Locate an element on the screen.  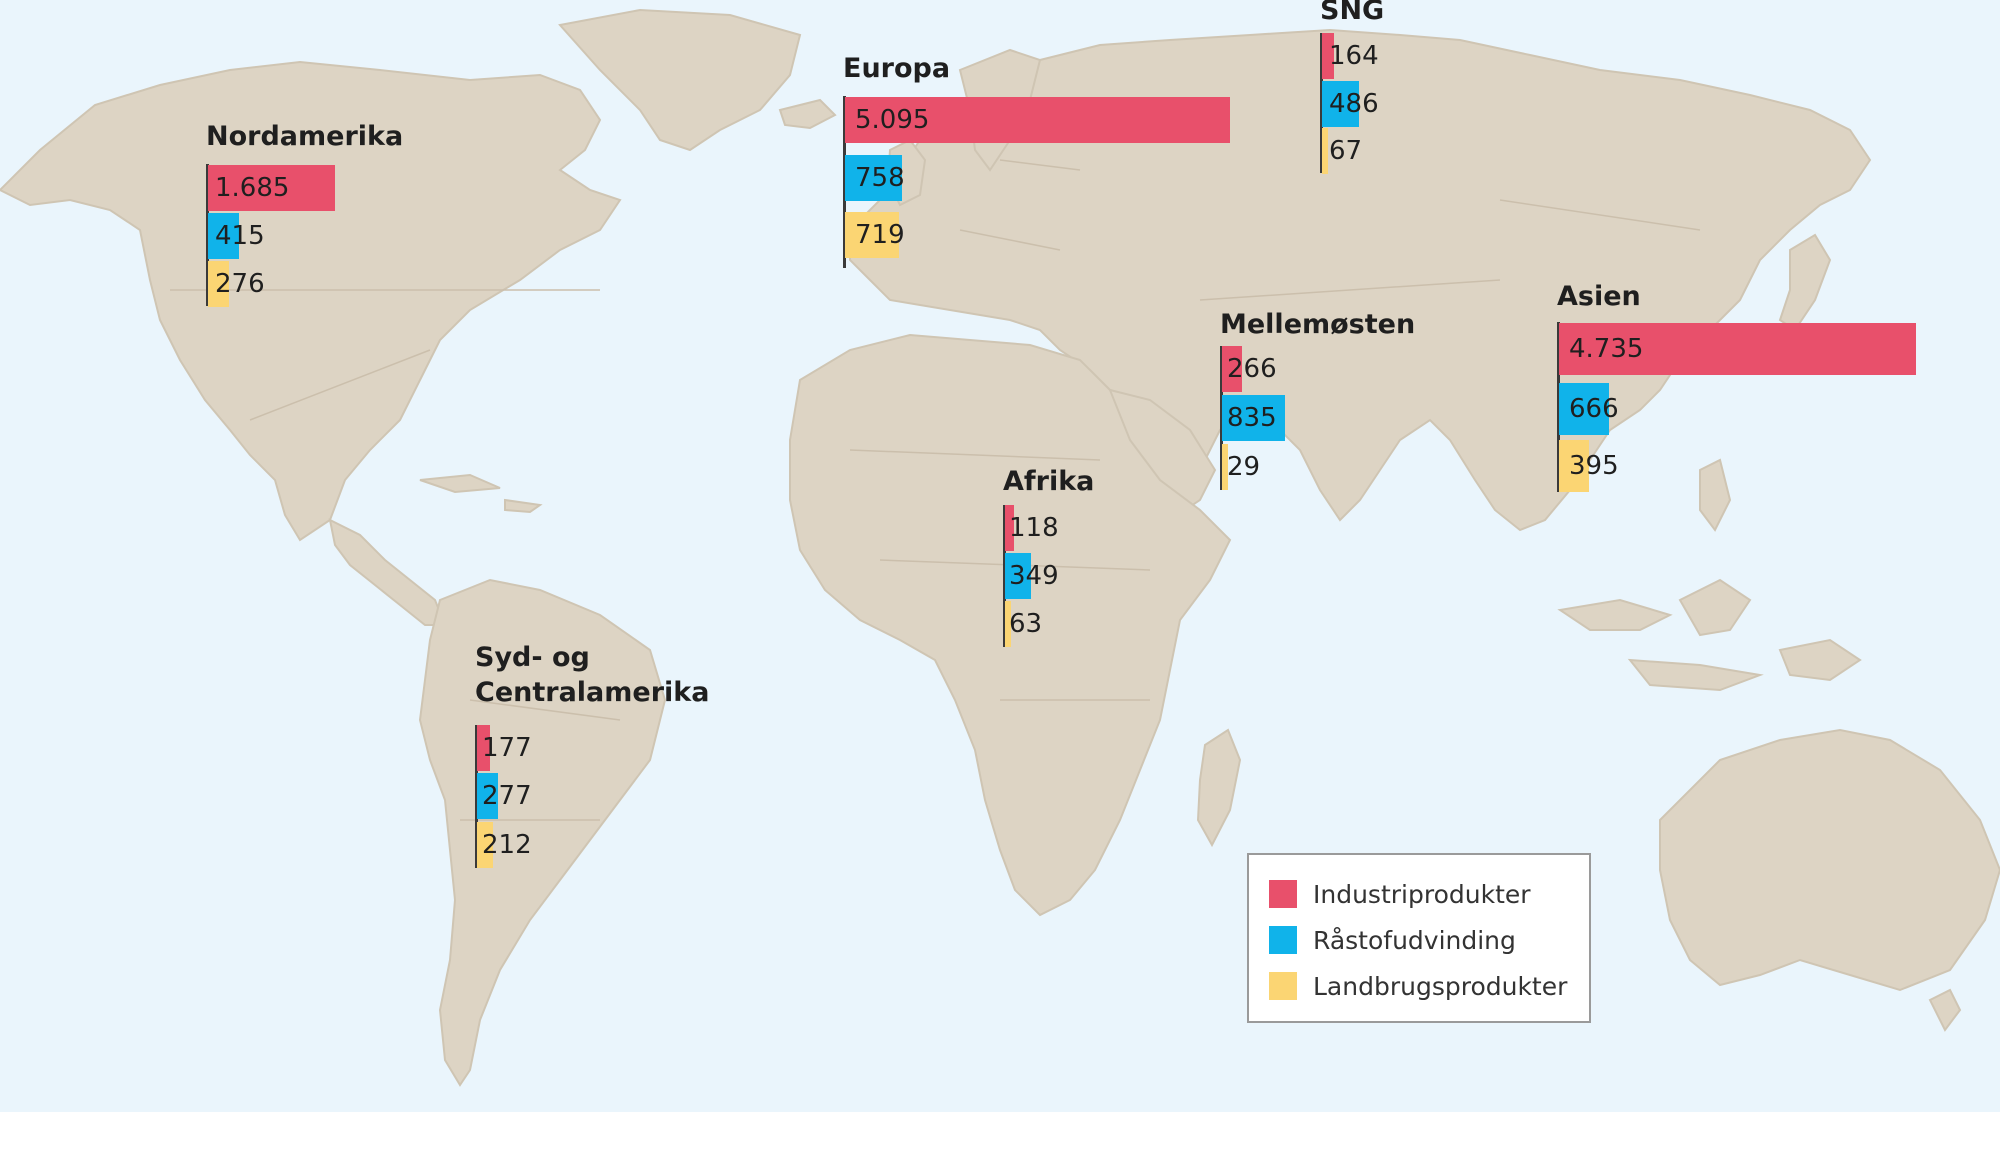
landmass-iceland is located at coordinates (807, 114).